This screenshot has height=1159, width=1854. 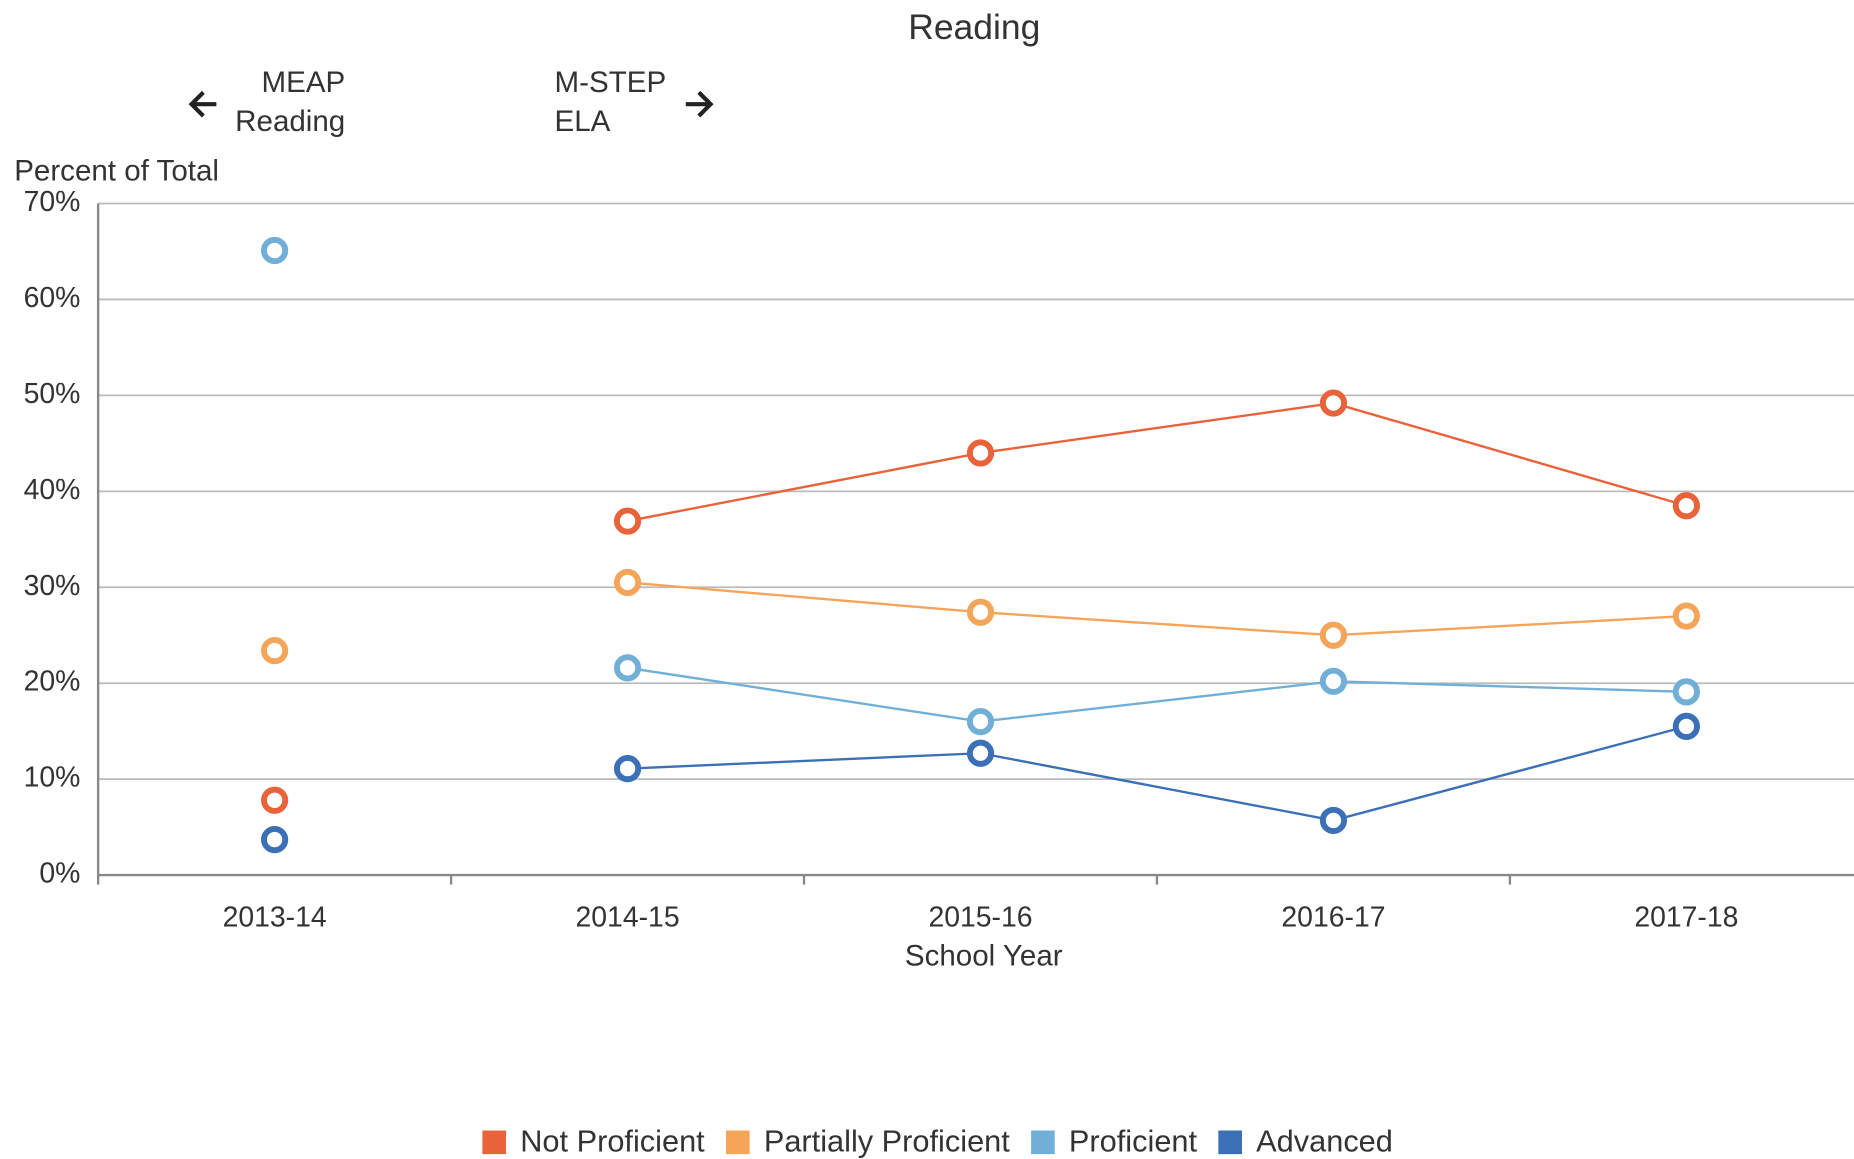 What do you see at coordinates (52, 682) in the screenshot?
I see `y-tick-label: 20%` at bounding box center [52, 682].